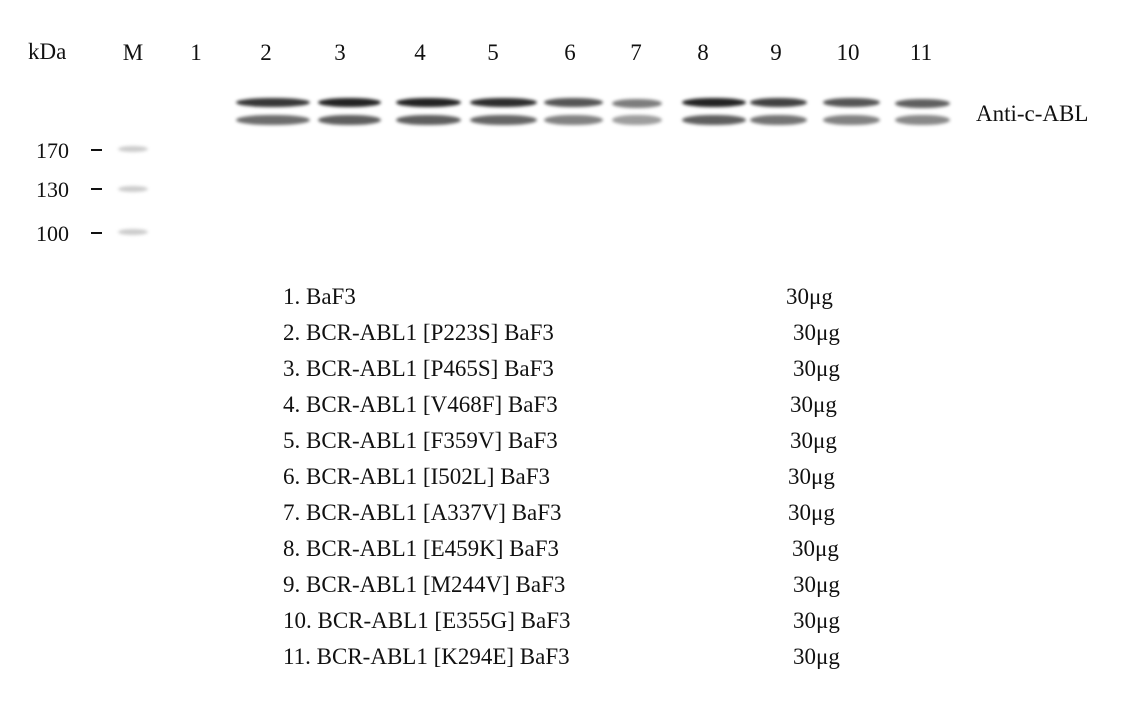 The width and height of the screenshot is (1144, 704). Describe the element at coordinates (427, 620) in the screenshot. I see `sample-label: 10. BCR-ABL1 [E355G] BaF3` at that location.